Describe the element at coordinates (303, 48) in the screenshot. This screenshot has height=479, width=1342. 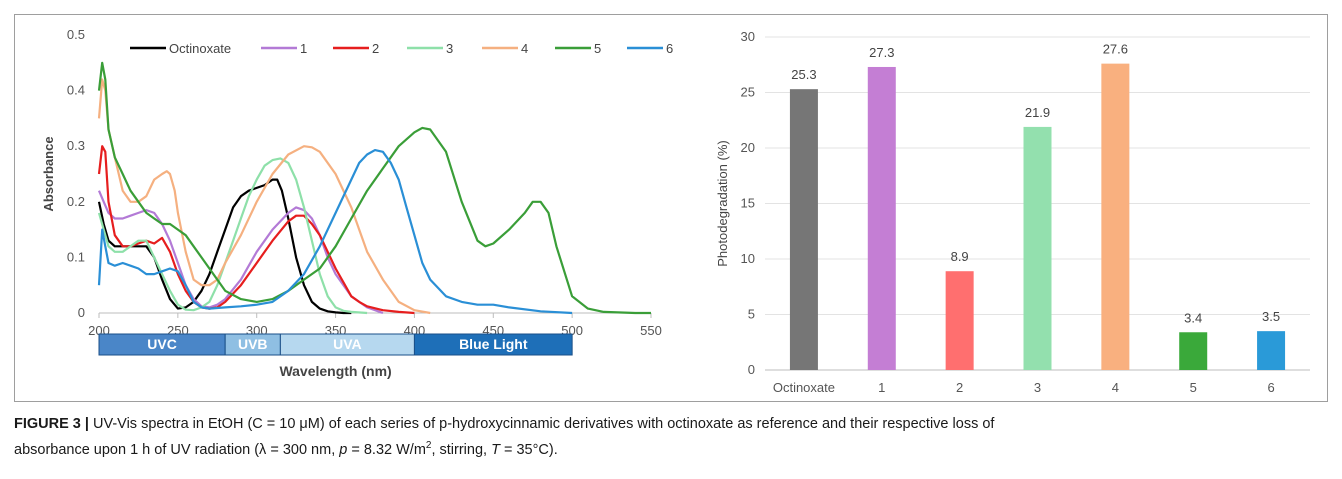
I see `legend-label: 1` at that location.